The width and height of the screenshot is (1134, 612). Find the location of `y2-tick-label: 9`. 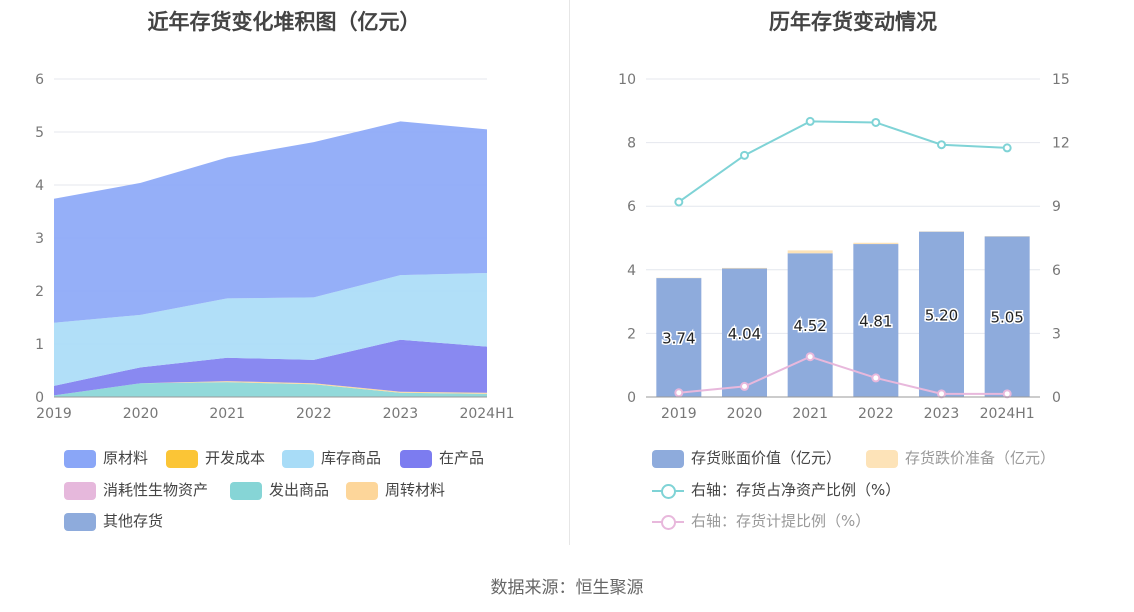

y2-tick-label: 9 is located at coordinates (1056, 207).